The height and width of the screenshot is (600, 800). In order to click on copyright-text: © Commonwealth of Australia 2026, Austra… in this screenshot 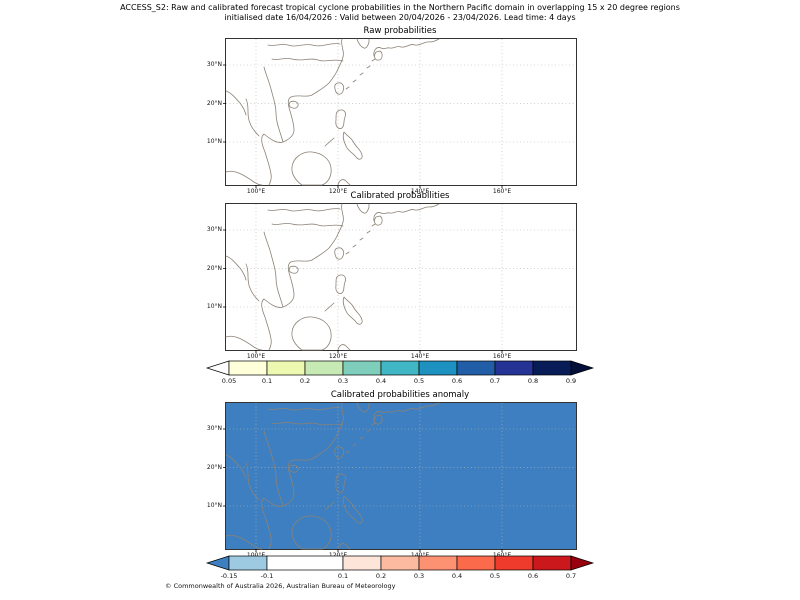, I will do `click(280, 586)`.